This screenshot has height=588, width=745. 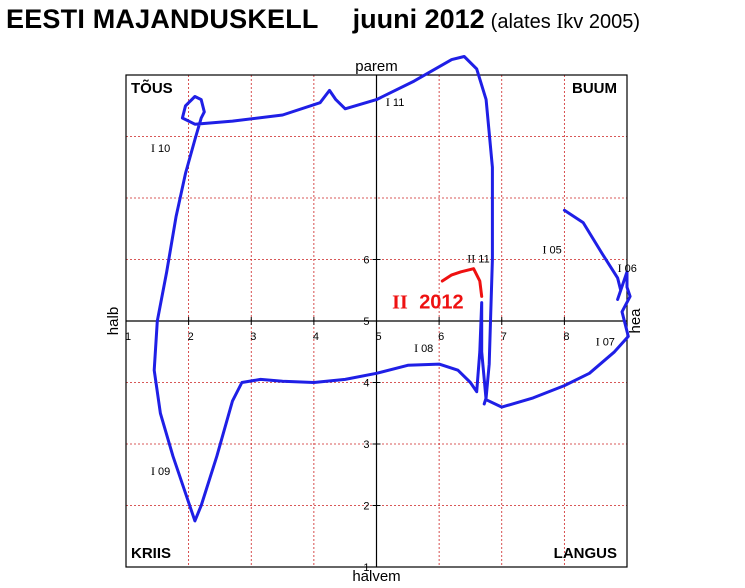 I want to click on point-label: I 05, so click(x=551, y=249).